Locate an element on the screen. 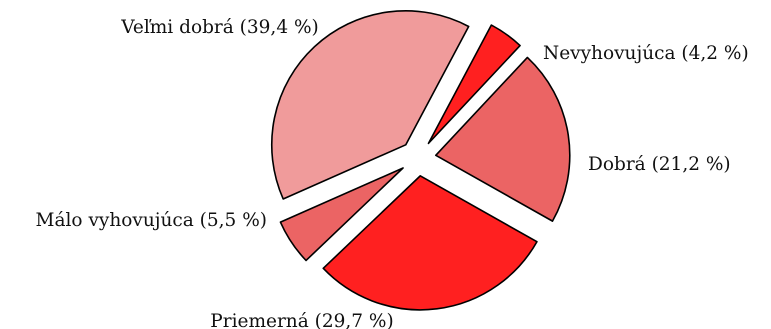 The height and width of the screenshot is (329, 771). pie-slice-dobra is located at coordinates (502, 139).